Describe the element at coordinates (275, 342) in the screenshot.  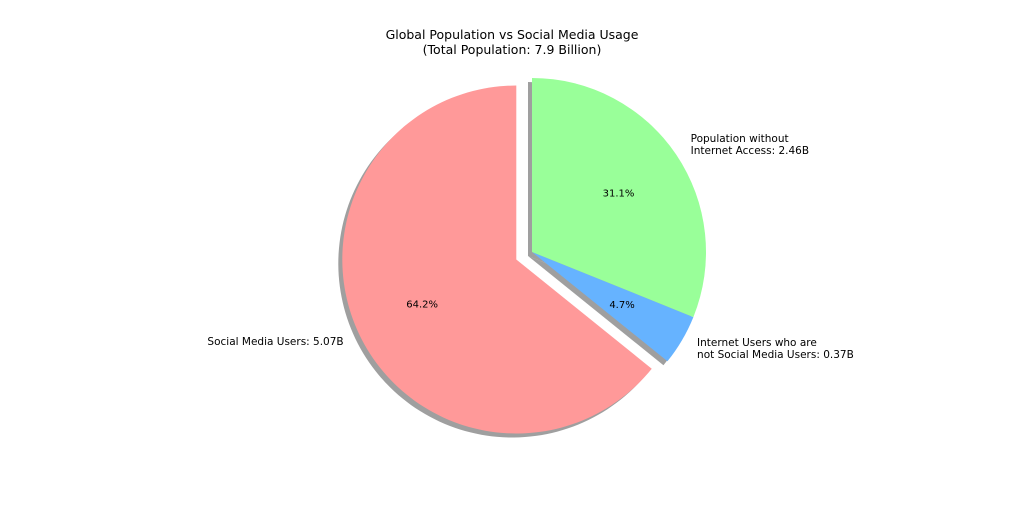
I see `category-label: Social Media Users: 5.07B` at that location.